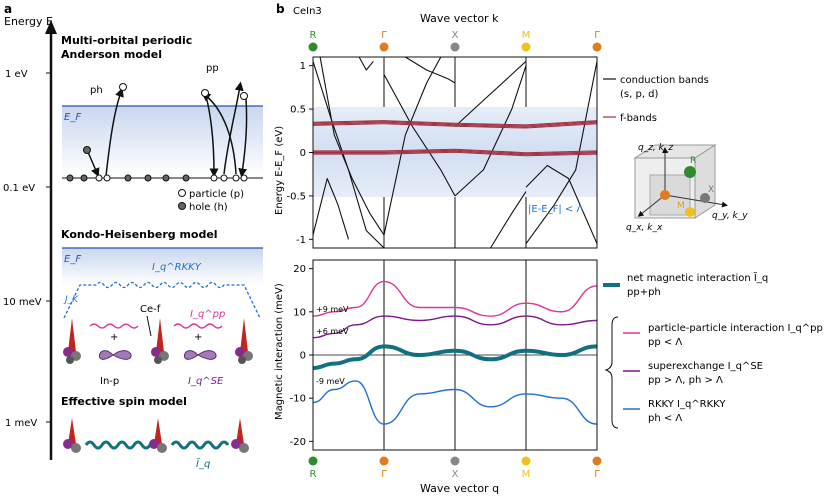 This screenshot has width=831, height=496. I want to click on bz-qx-label: q_x, k_x, so click(644, 228).